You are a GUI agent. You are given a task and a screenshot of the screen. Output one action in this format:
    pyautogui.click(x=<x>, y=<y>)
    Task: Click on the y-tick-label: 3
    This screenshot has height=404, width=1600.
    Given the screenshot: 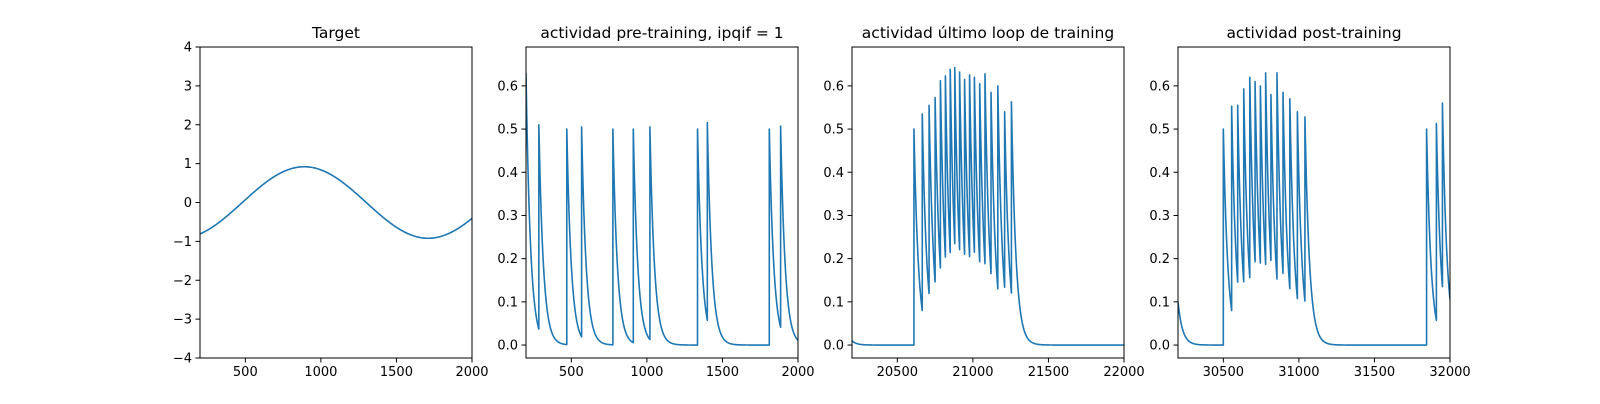 What is the action you would take?
    pyautogui.click(x=188, y=86)
    